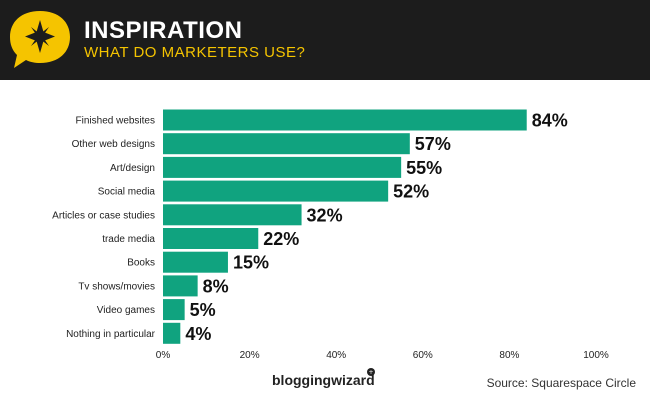 This screenshot has height=400, width=650. Describe the element at coordinates (325, 215) in the screenshot. I see `value-label: 32%` at that location.